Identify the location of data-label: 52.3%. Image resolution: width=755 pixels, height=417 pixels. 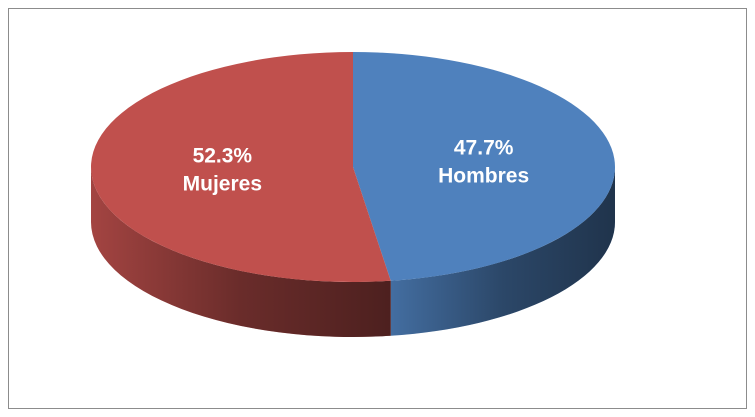
(223, 156).